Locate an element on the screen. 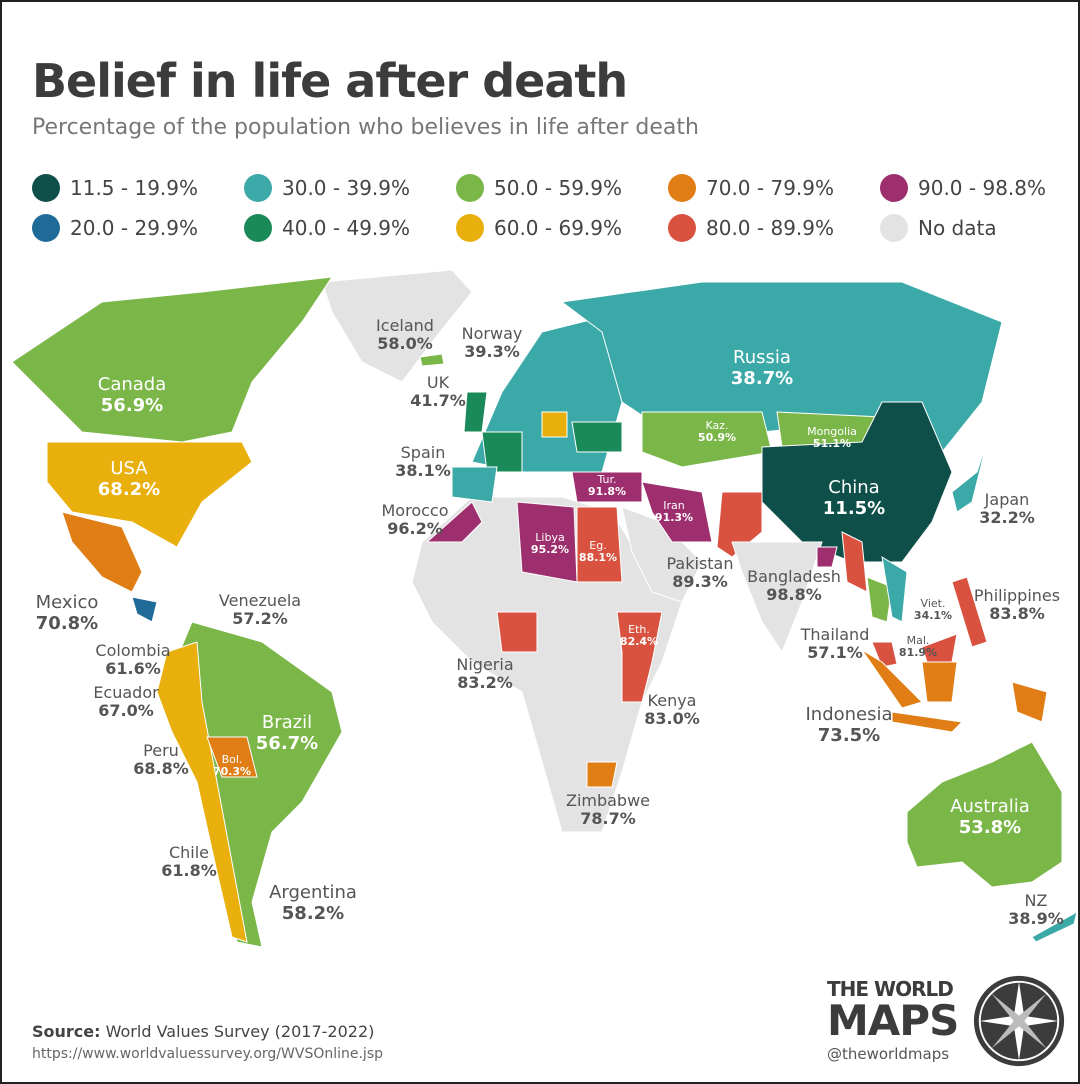 This screenshot has height=1084, width=1080. legend-item: No data is located at coordinates (980, 228).